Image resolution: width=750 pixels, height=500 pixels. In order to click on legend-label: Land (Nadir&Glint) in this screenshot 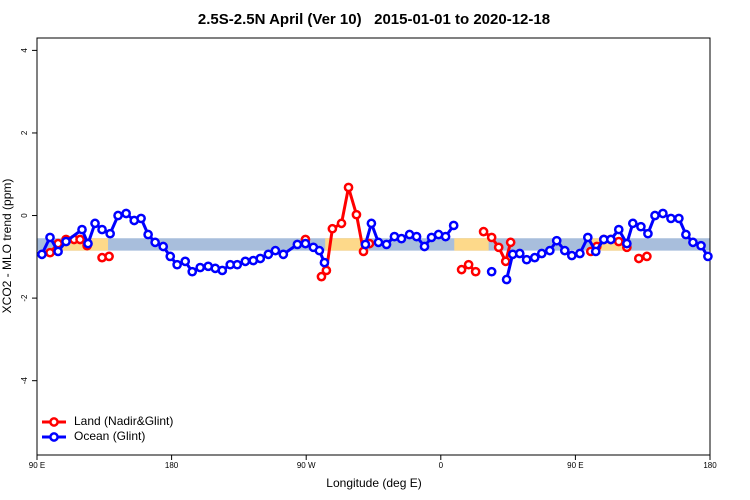, I will do `click(123, 421)`.